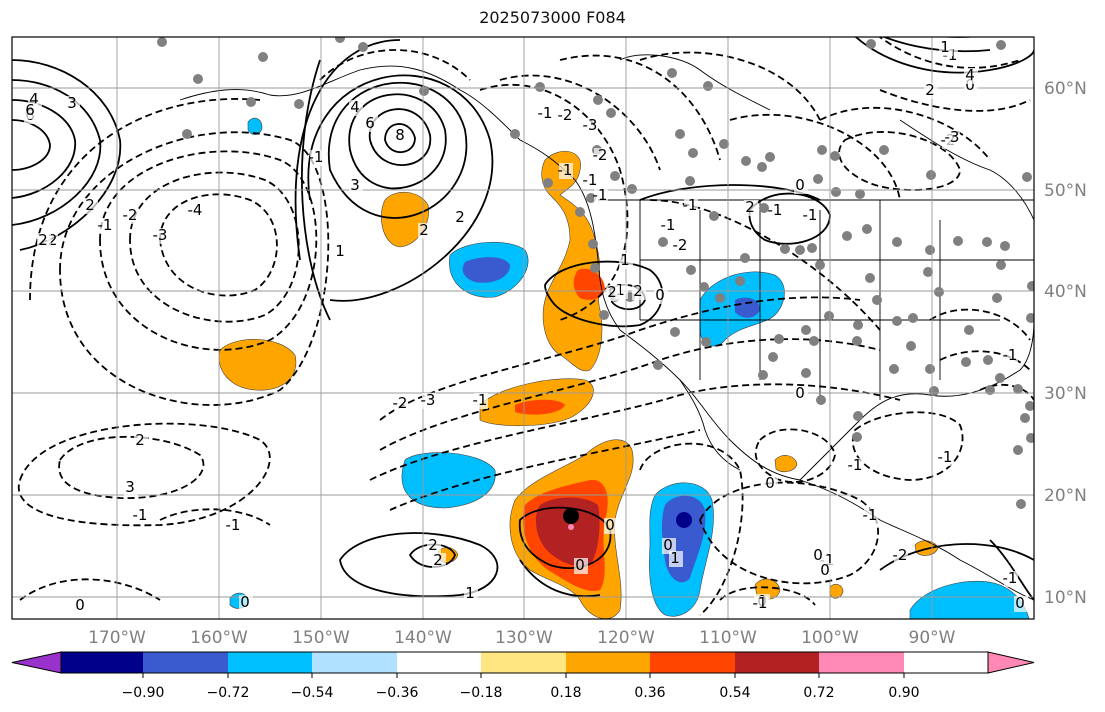 The width and height of the screenshot is (1105, 712). I want to click on colorbar-tick-label: −0.54, so click(312, 693).